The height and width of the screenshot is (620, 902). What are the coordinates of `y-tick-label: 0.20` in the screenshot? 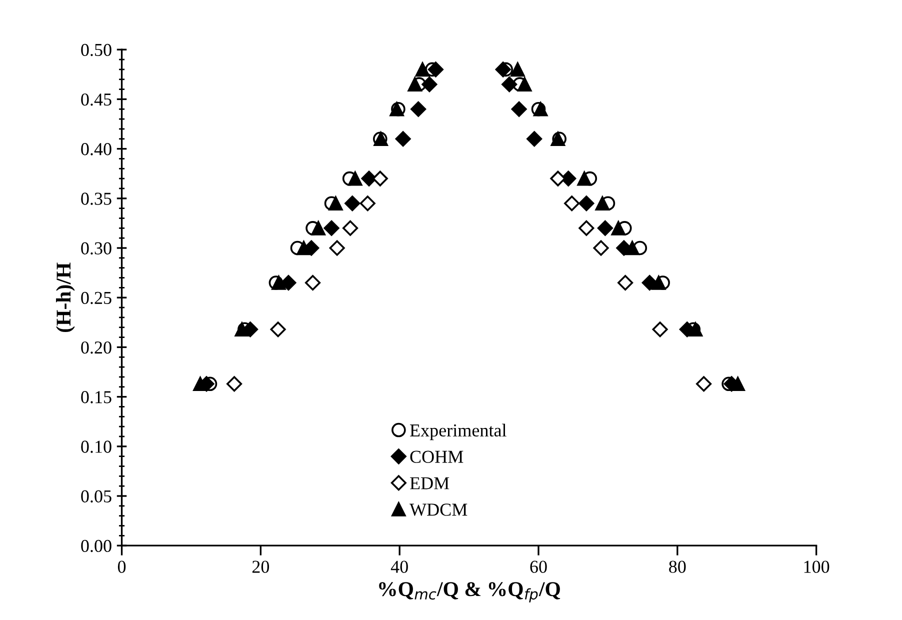 It's located at (96, 347).